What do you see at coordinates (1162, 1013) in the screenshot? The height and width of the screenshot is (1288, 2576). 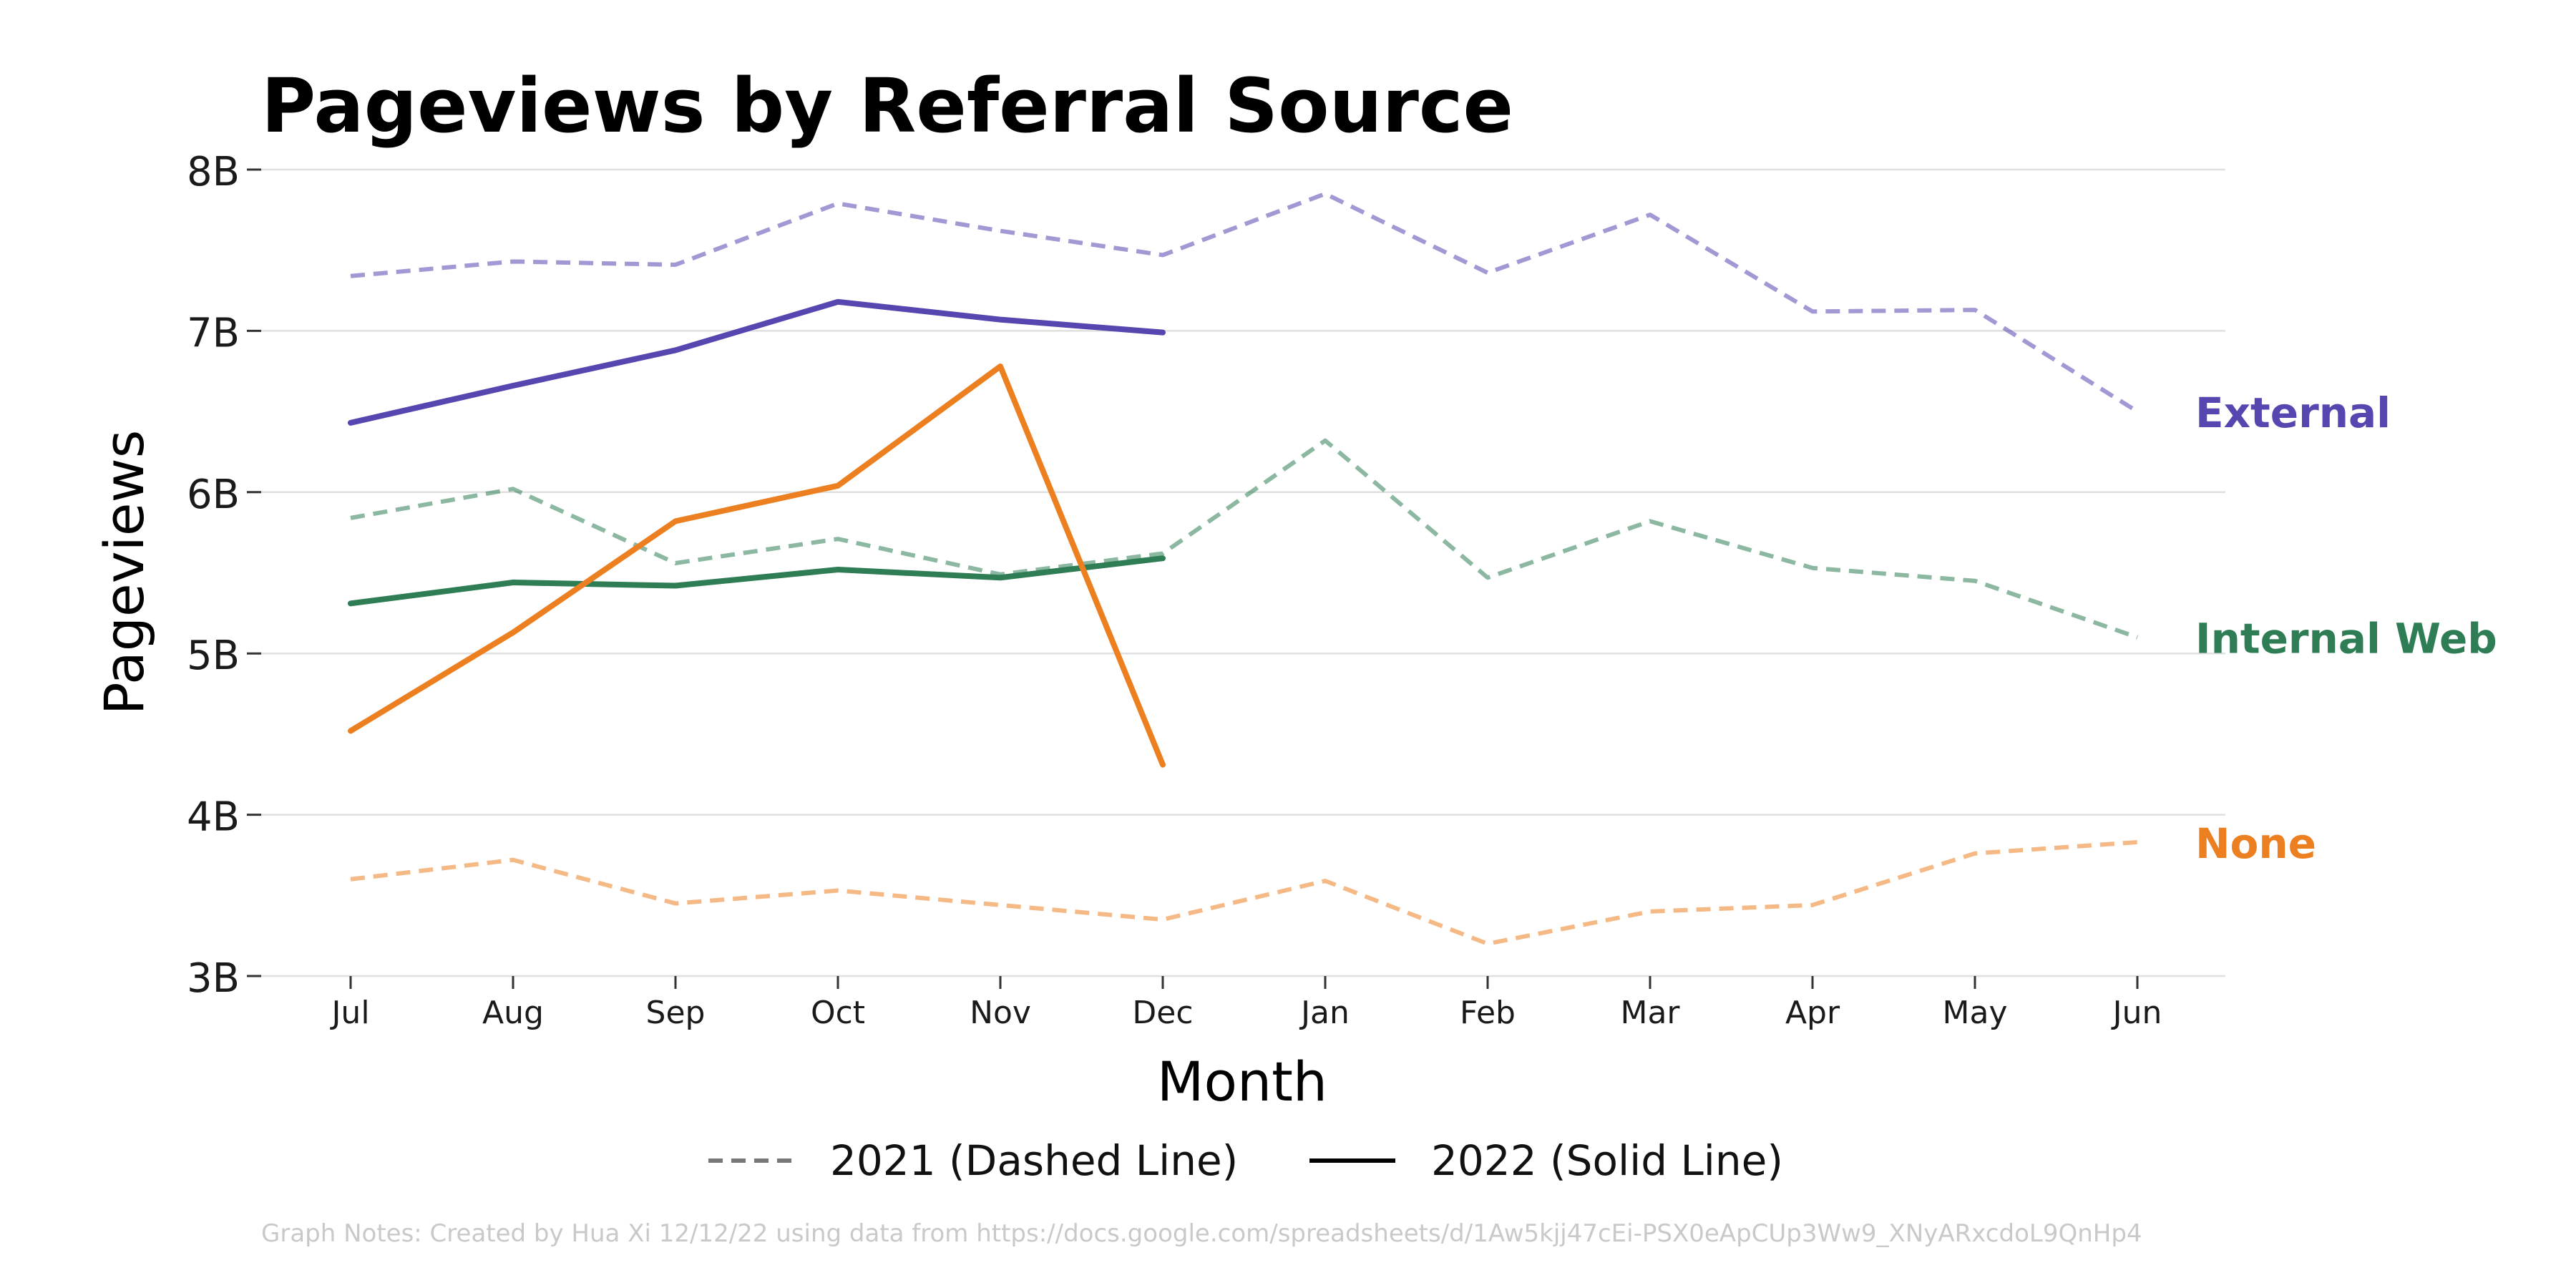 I see `x-tick-label: Dec` at bounding box center [1162, 1013].